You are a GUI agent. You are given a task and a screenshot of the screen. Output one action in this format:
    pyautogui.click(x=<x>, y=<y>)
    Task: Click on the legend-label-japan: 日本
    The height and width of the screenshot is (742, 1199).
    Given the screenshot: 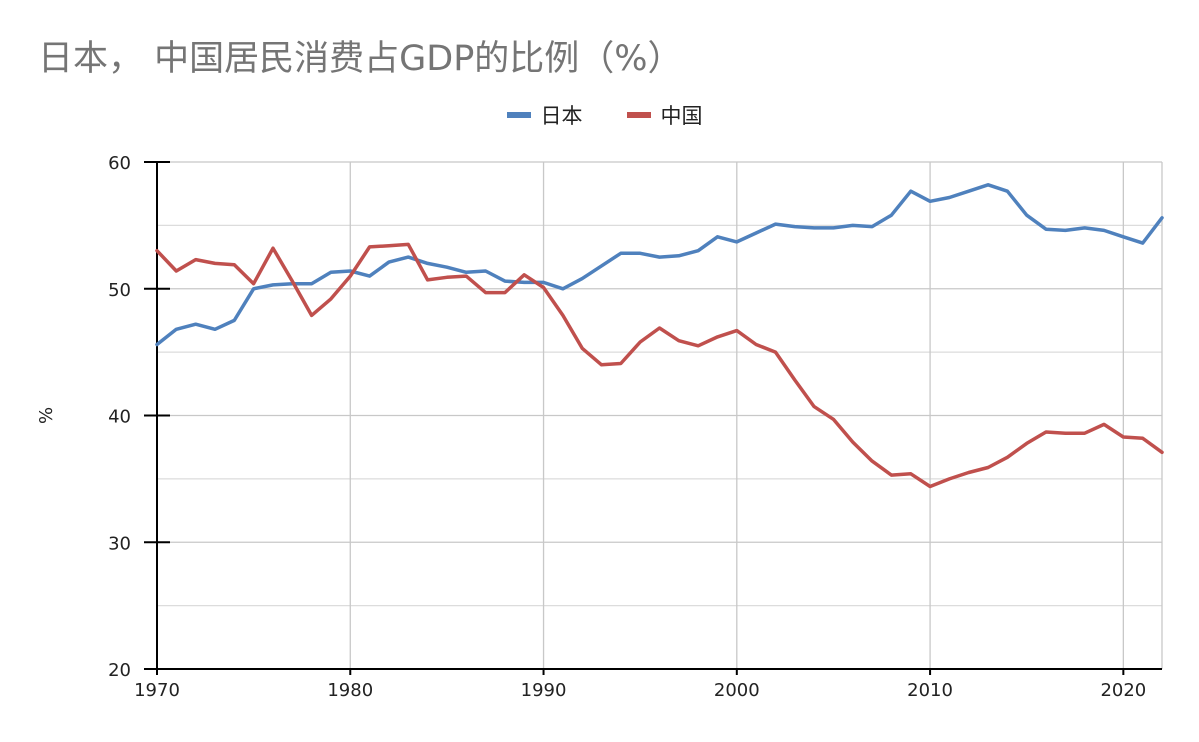 What is the action you would take?
    pyautogui.click(x=561, y=116)
    